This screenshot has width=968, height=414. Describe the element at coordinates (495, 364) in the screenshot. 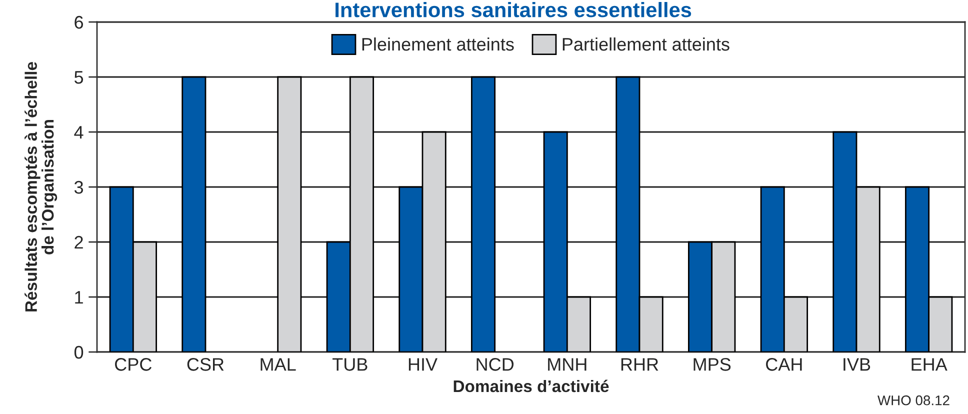

I see `x-tick-label: NCD` at that location.